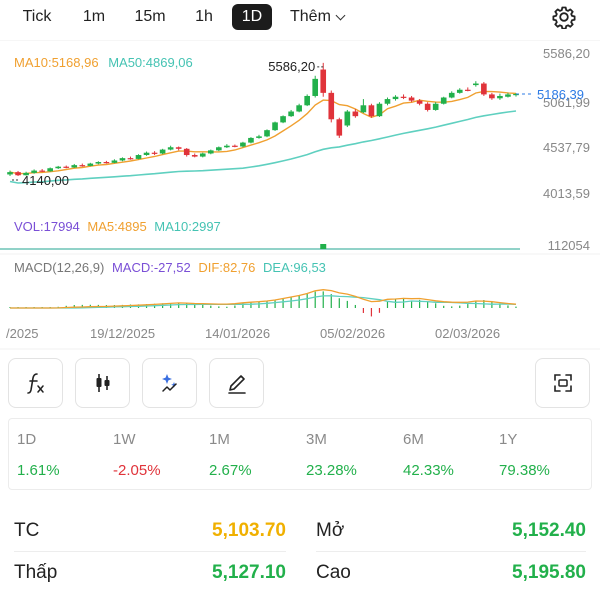 Image resolution: width=600 pixels, height=600 pixels. Describe the element at coordinates (47, 226) in the screenshot. I see `vol-label: VOL:17994` at that location.